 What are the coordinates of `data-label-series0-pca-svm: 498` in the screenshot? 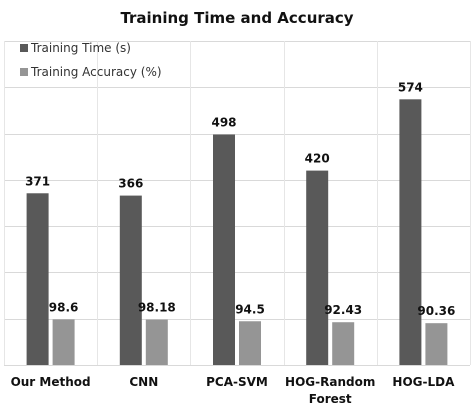 It's located at (223, 122).